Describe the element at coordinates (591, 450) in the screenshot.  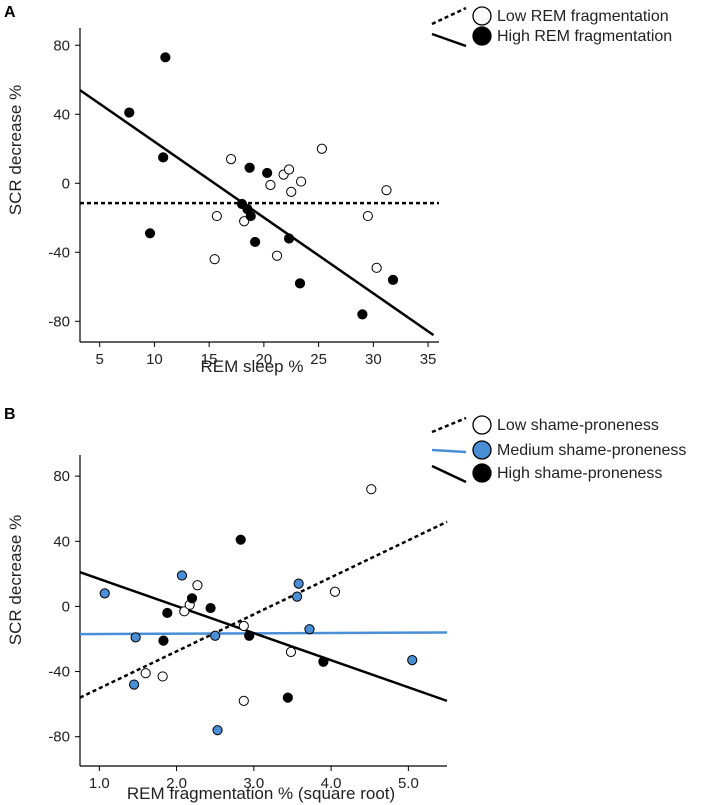
I see `legend-label-medium-shame: Medium shame-proneness` at that location.